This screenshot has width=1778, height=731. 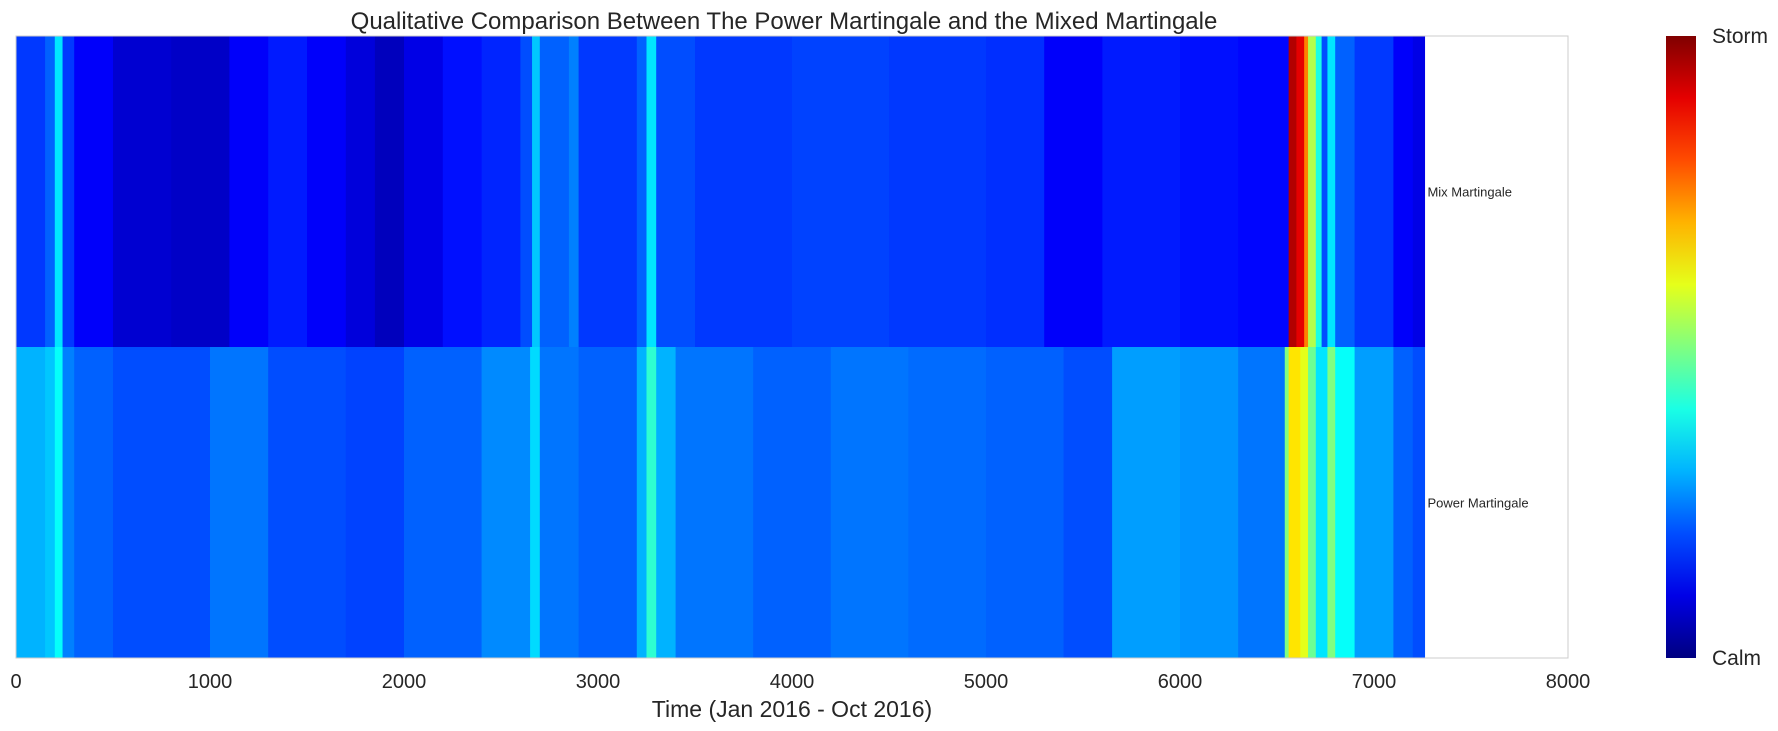 What do you see at coordinates (1180, 682) in the screenshot?
I see `x-tick-label: 6000` at bounding box center [1180, 682].